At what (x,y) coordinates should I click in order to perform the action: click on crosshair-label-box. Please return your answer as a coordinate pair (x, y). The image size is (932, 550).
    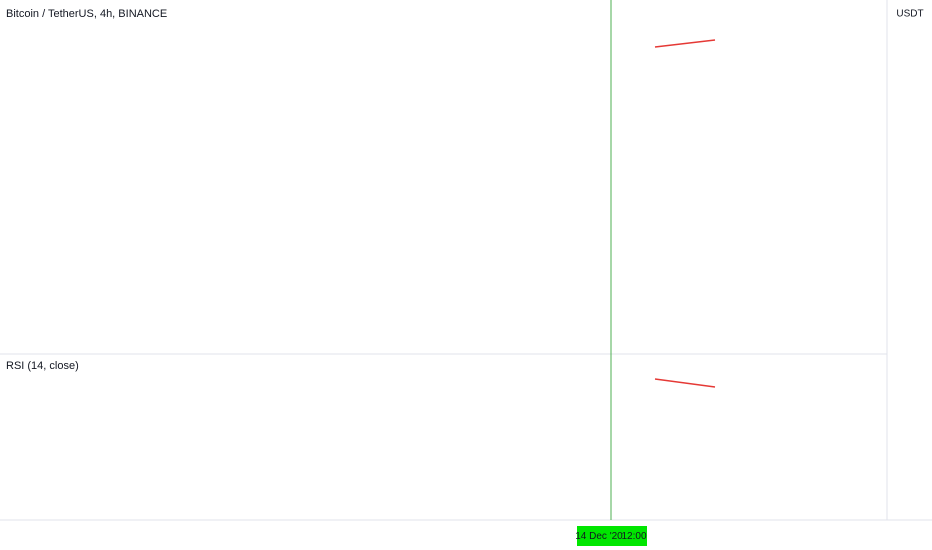
    Looking at the image, I should click on (612, 536).